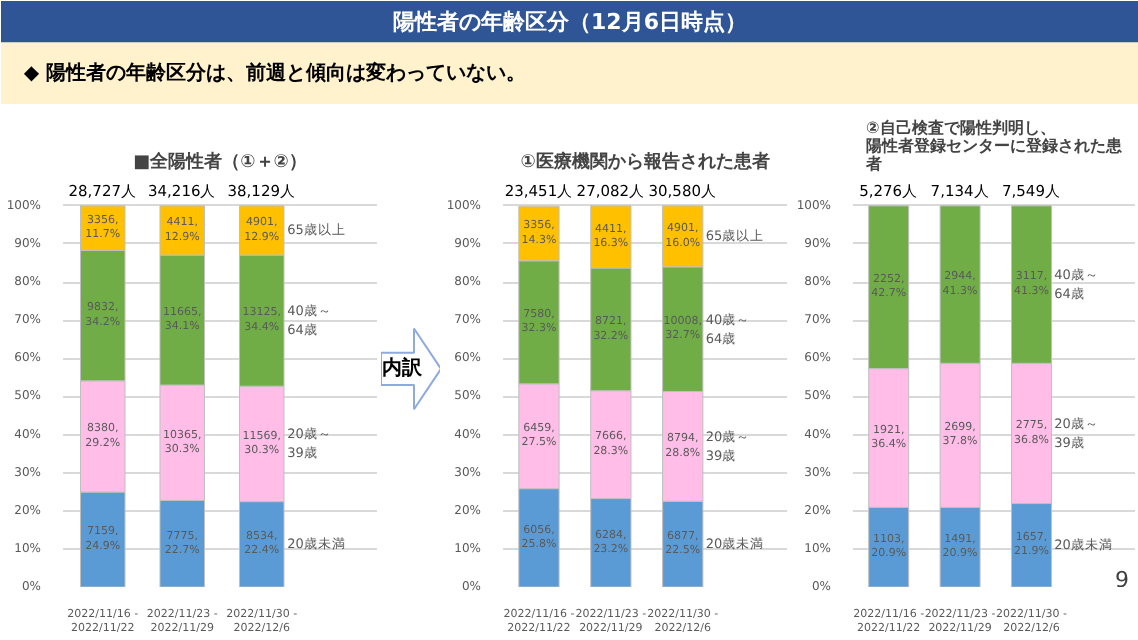 The image size is (1138, 640). Describe the element at coordinates (1122, 580) in the screenshot. I see `annotation: 9` at that location.